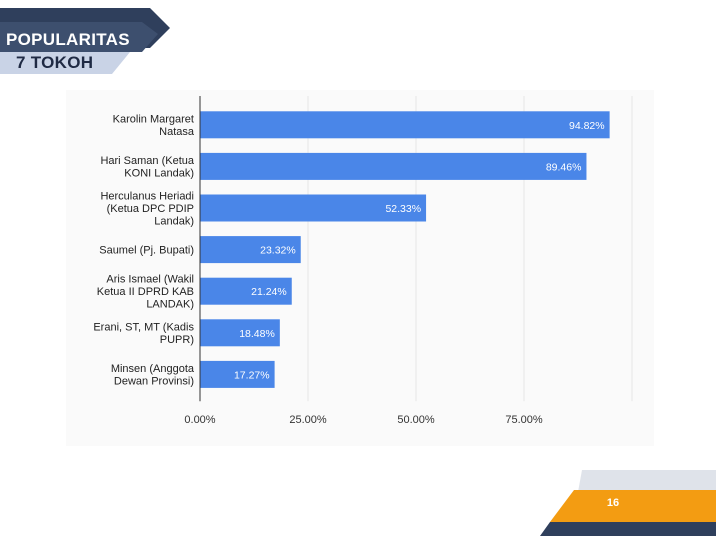  I want to click on category-label-line: Landak), so click(174, 222).